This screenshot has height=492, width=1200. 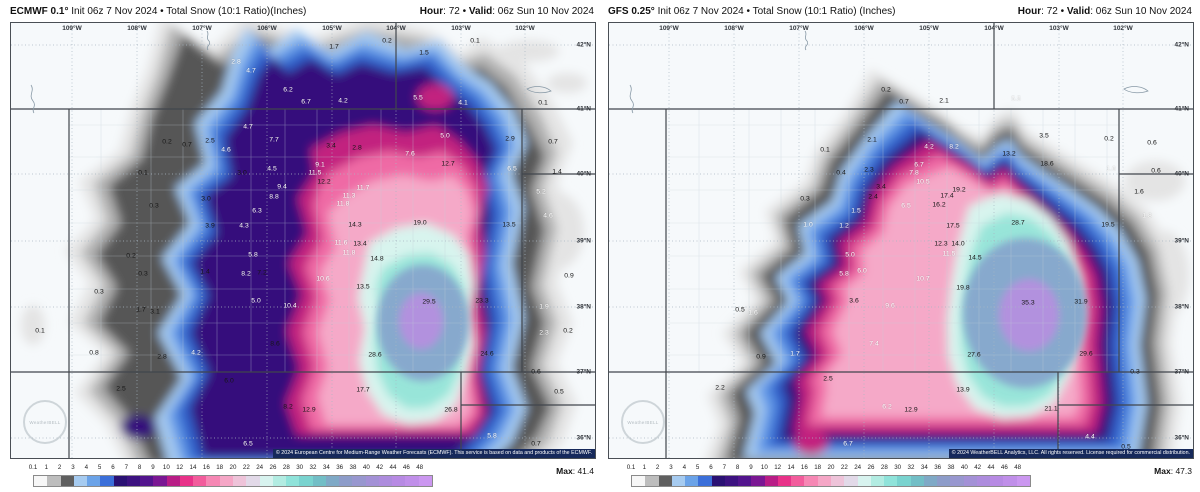 I want to click on value-label: 1.6, so click(x=753, y=313).